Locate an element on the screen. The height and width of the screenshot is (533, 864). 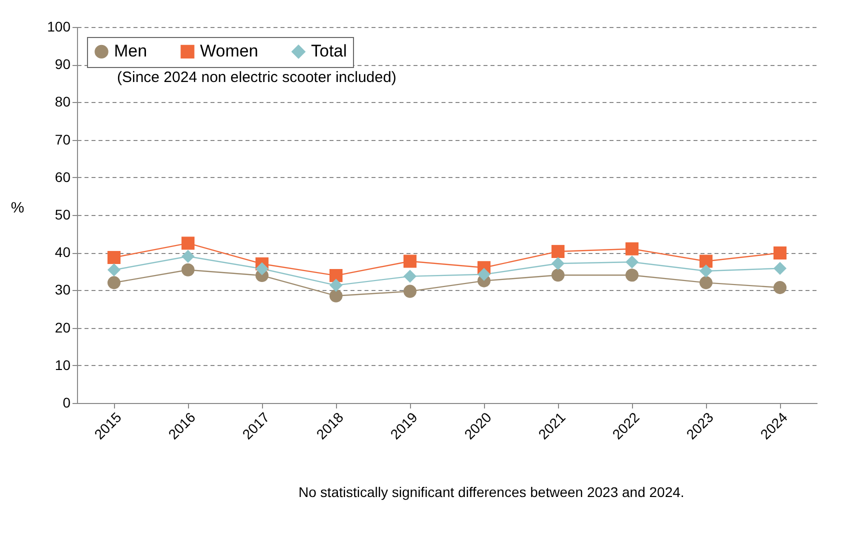
y-tick-label: 60 is located at coordinates (62, 176).